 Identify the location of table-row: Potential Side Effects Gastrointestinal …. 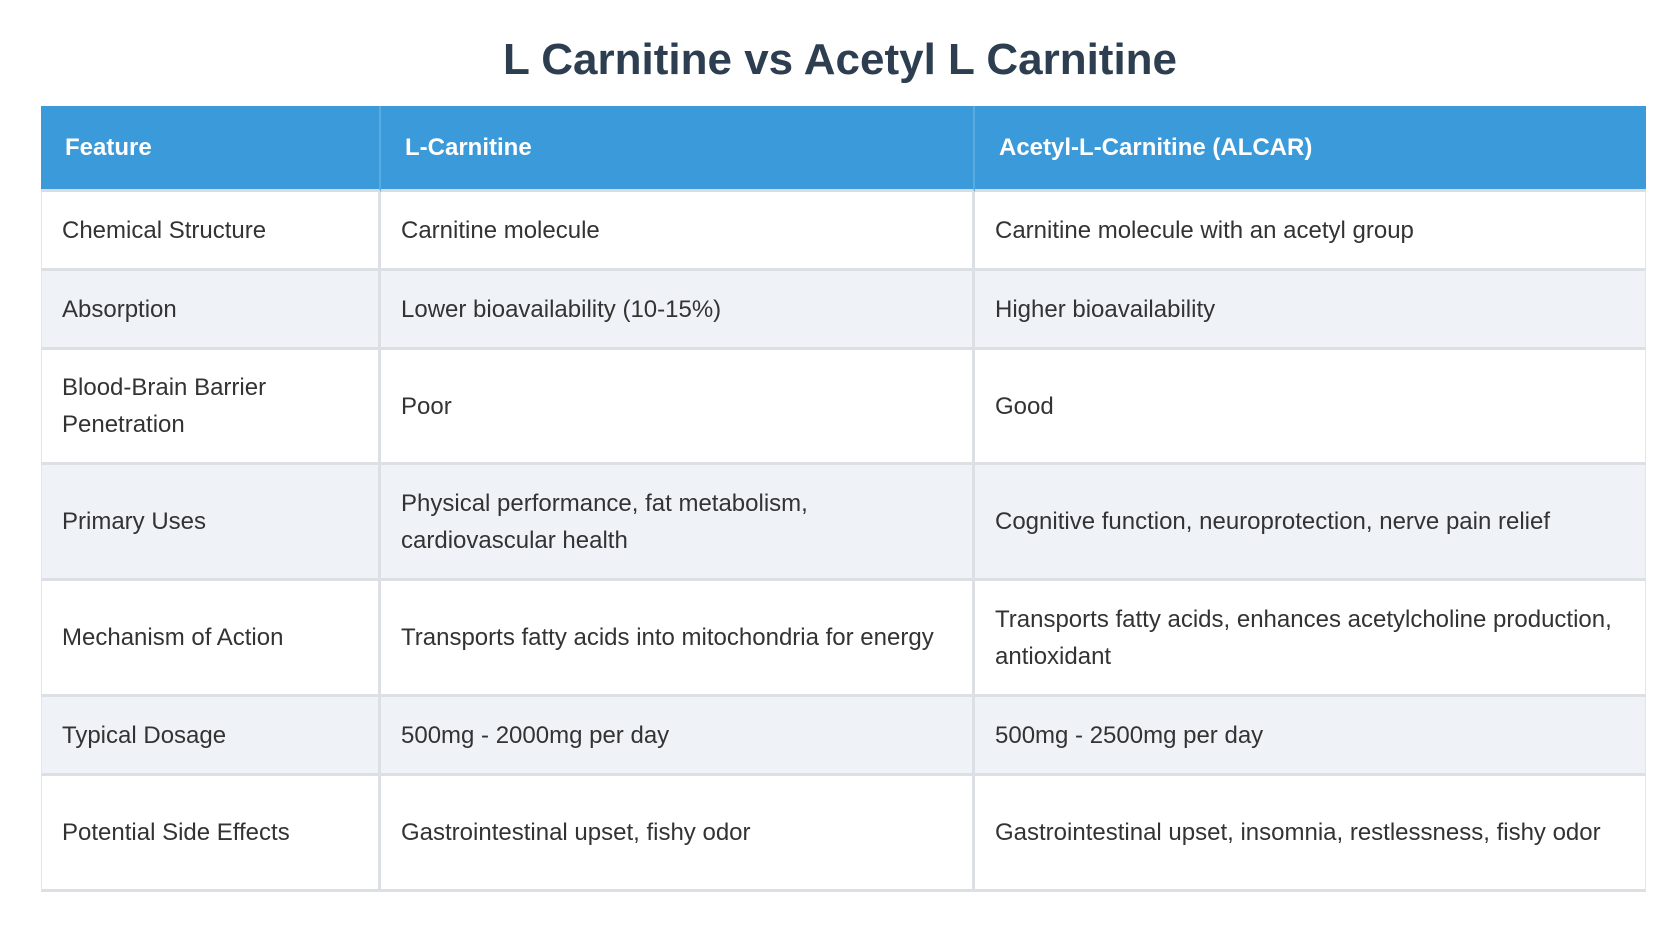
(843, 834).